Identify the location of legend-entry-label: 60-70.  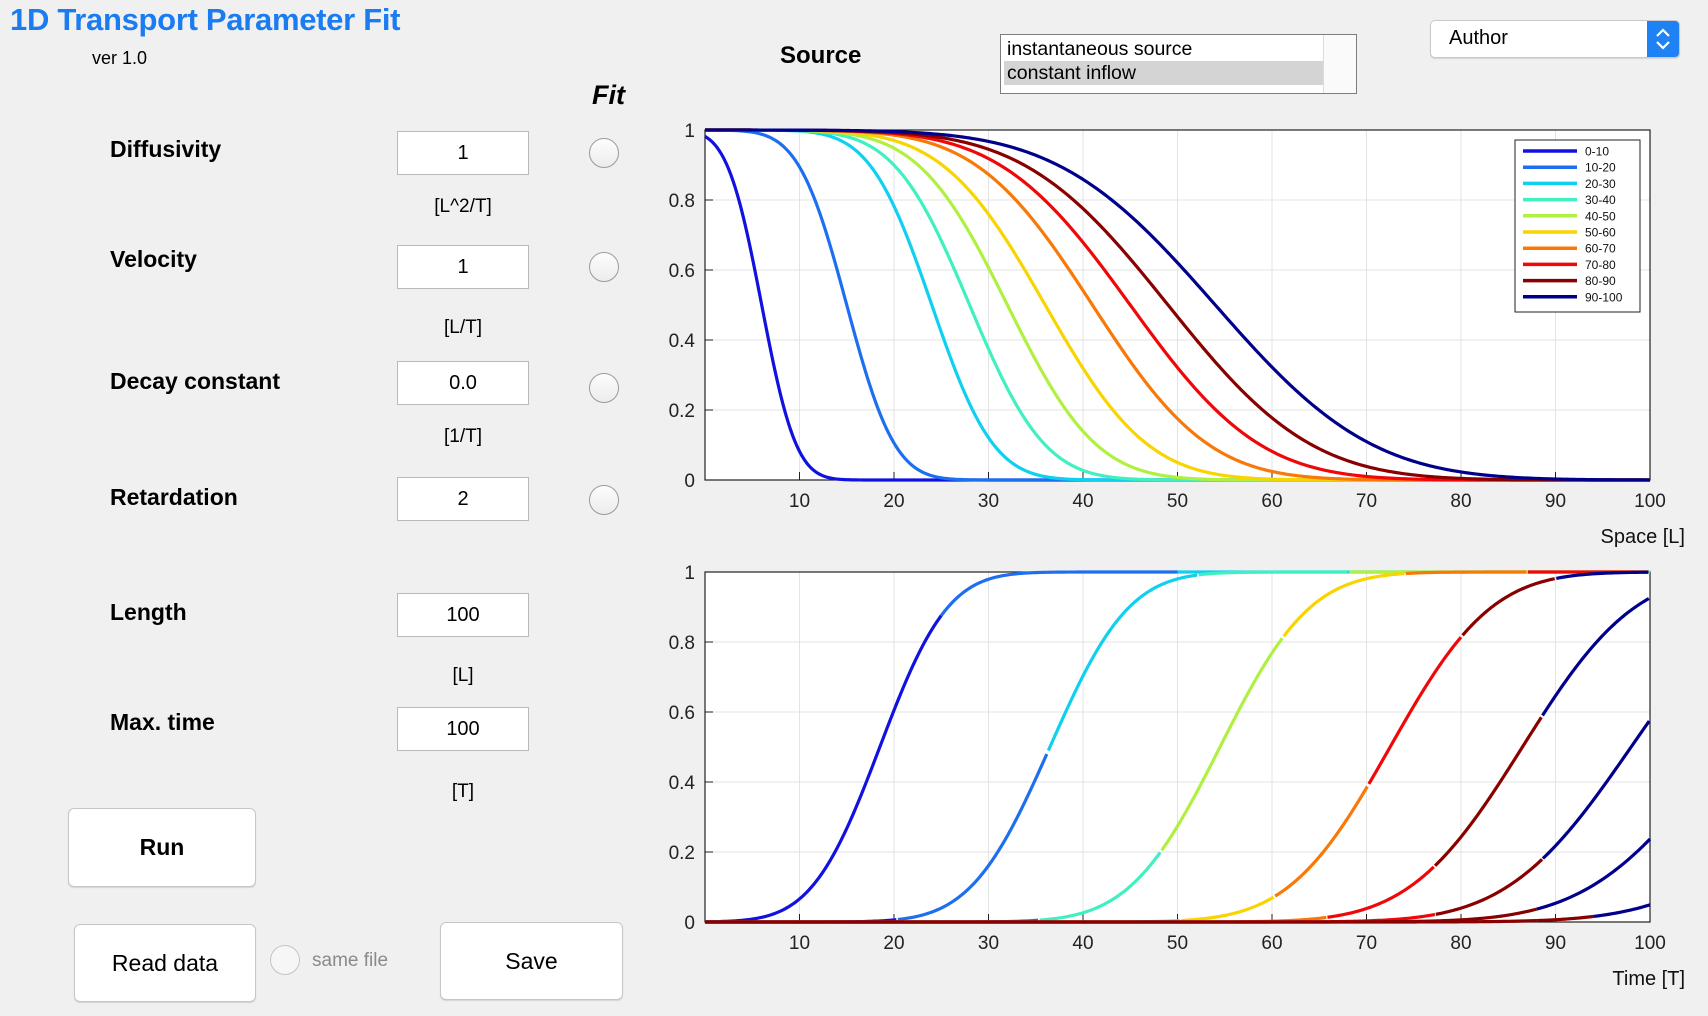
(1600, 249).